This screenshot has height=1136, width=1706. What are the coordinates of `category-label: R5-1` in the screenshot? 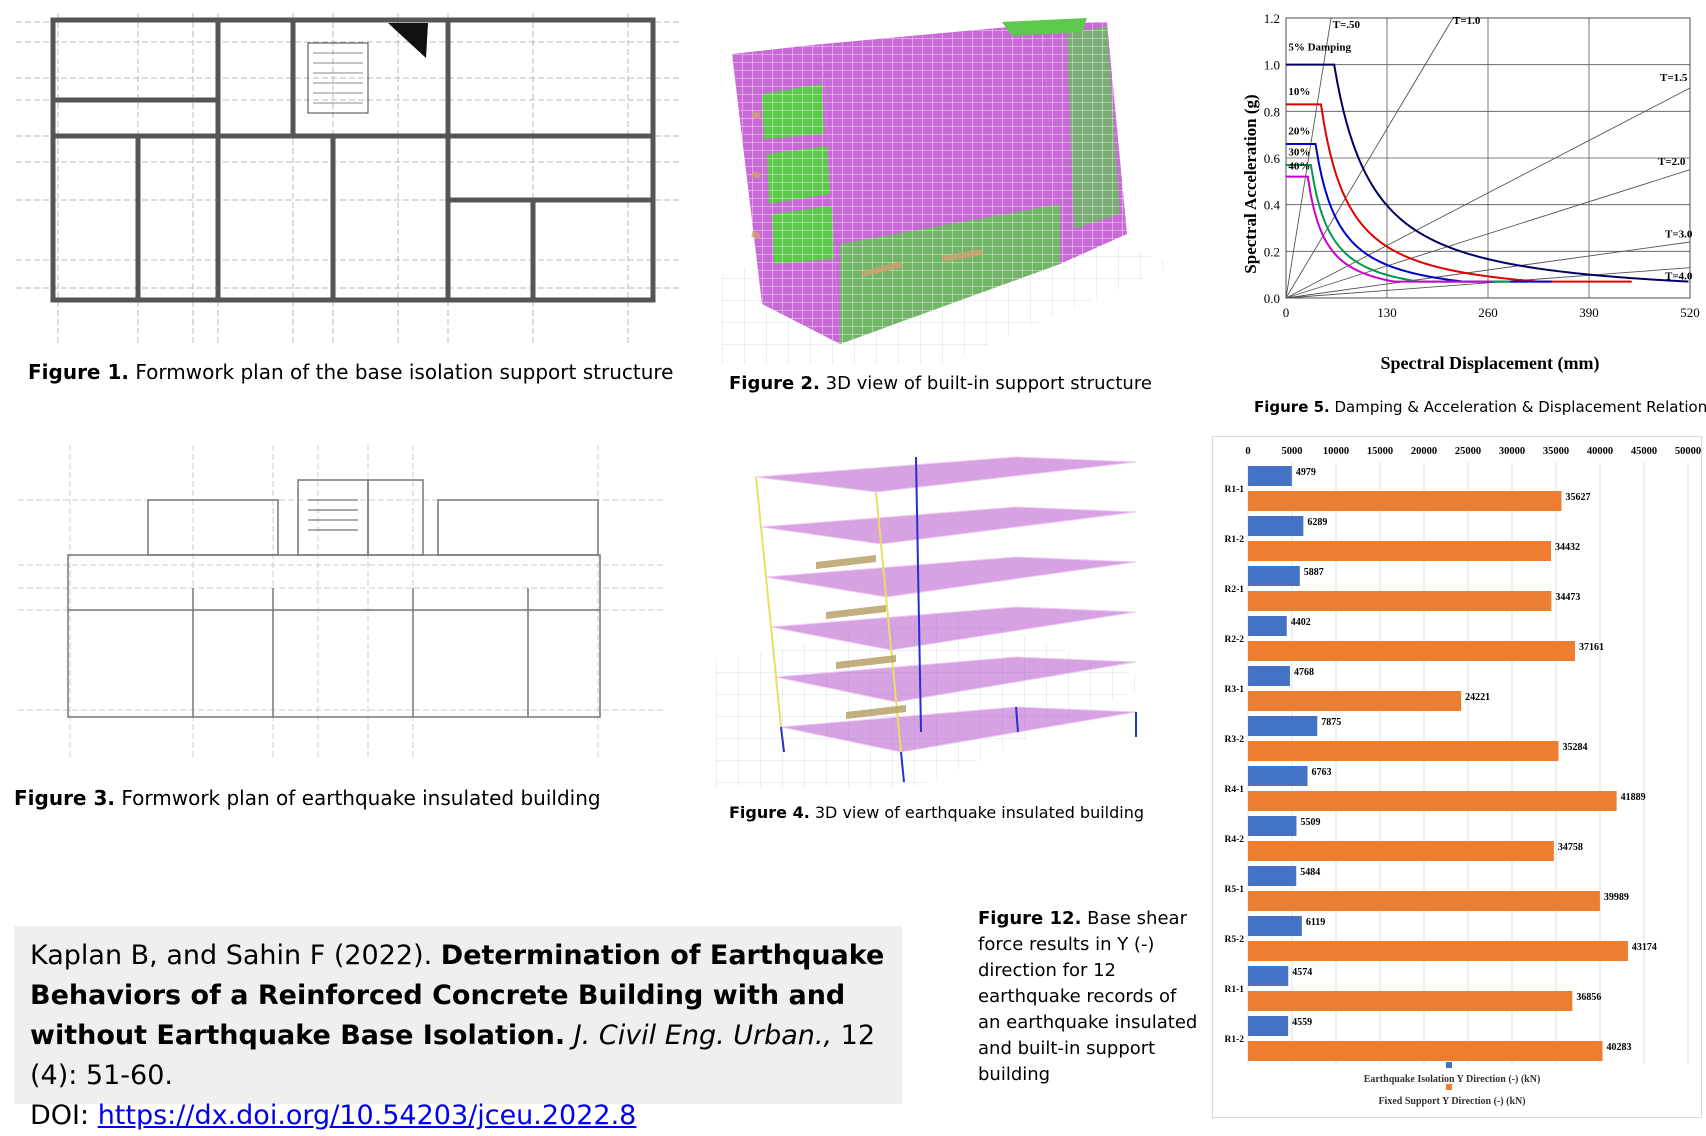 It's located at (1234, 890).